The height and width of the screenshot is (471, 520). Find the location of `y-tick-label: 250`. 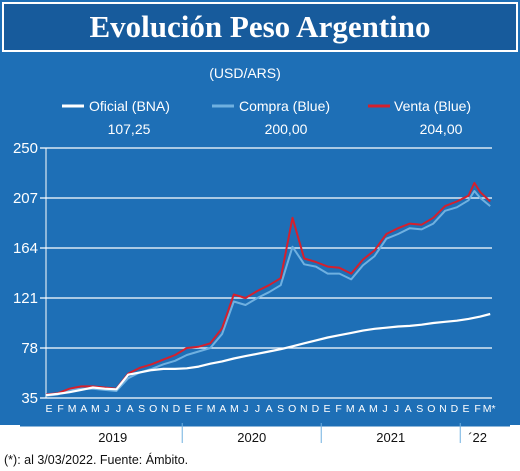

y-tick-label: 250 is located at coordinates (25, 148).